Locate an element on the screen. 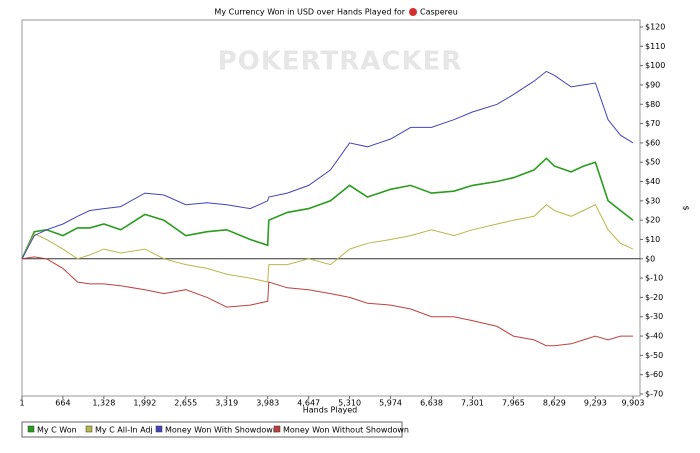 This screenshot has width=700, height=453. x-tick-label: 3,983 is located at coordinates (267, 403).